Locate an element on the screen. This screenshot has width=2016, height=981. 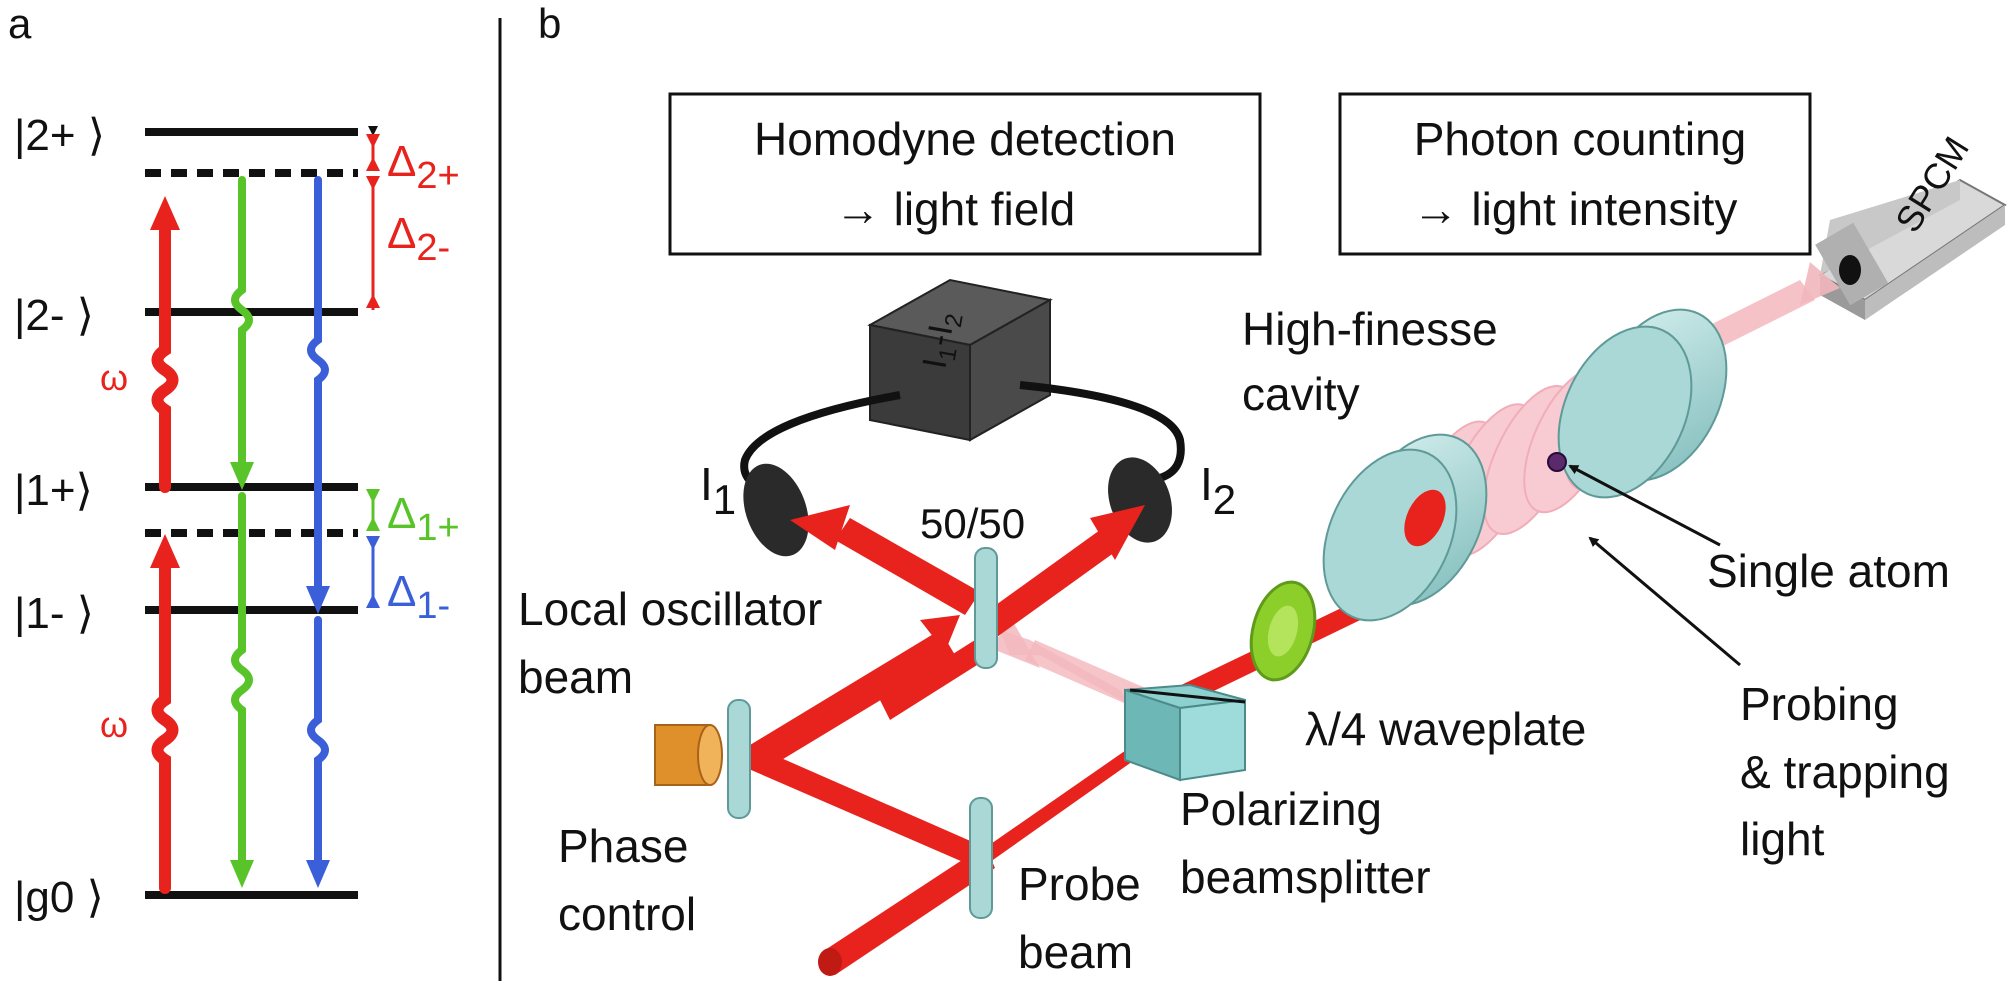
splitter-plate is located at coordinates (986, 608).